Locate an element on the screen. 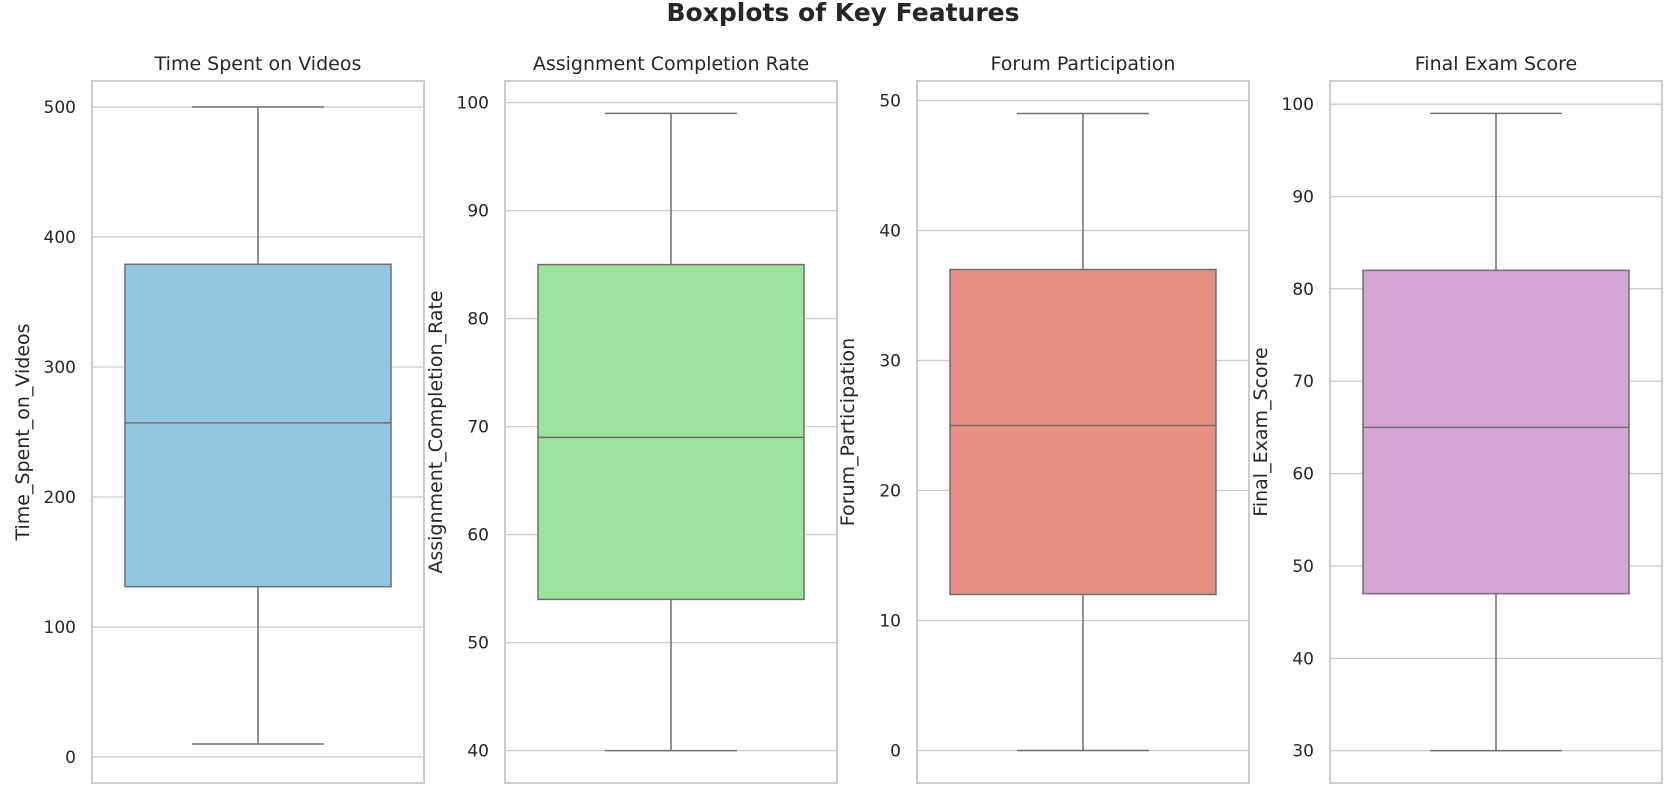 The height and width of the screenshot is (808, 1673). panel-title: Time Spent on Videos is located at coordinates (258, 64).